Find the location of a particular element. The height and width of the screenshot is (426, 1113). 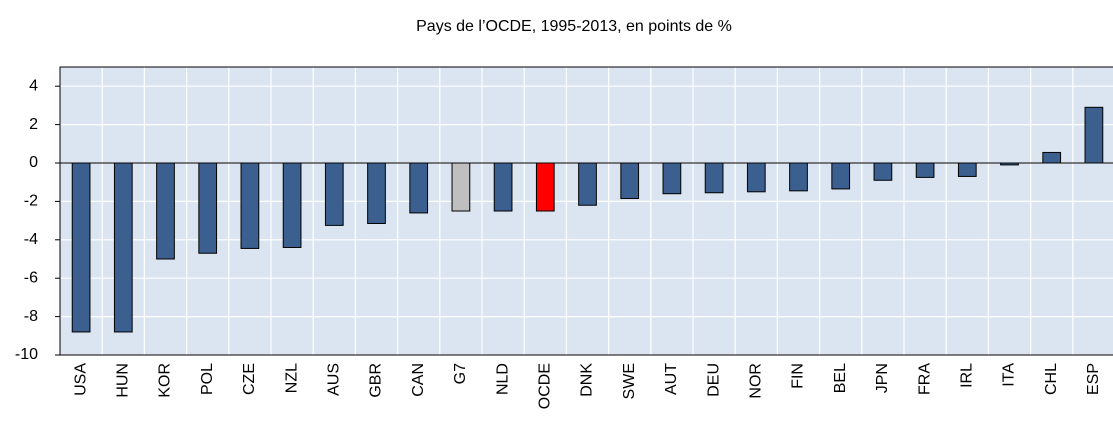

y-tick-label: -4 is located at coordinates (31, 239).